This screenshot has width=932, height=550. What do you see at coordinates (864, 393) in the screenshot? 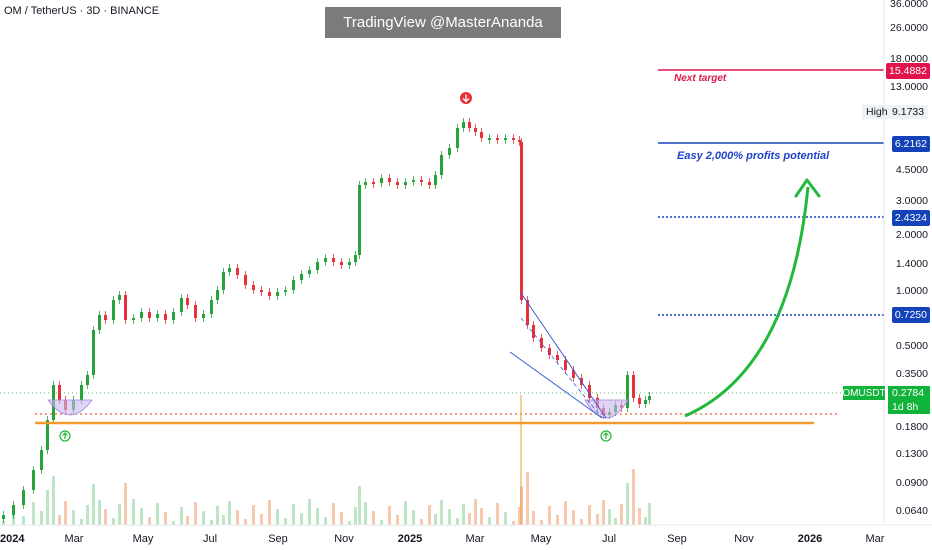
I see `symbol-badge: OMUSDT` at bounding box center [864, 393].